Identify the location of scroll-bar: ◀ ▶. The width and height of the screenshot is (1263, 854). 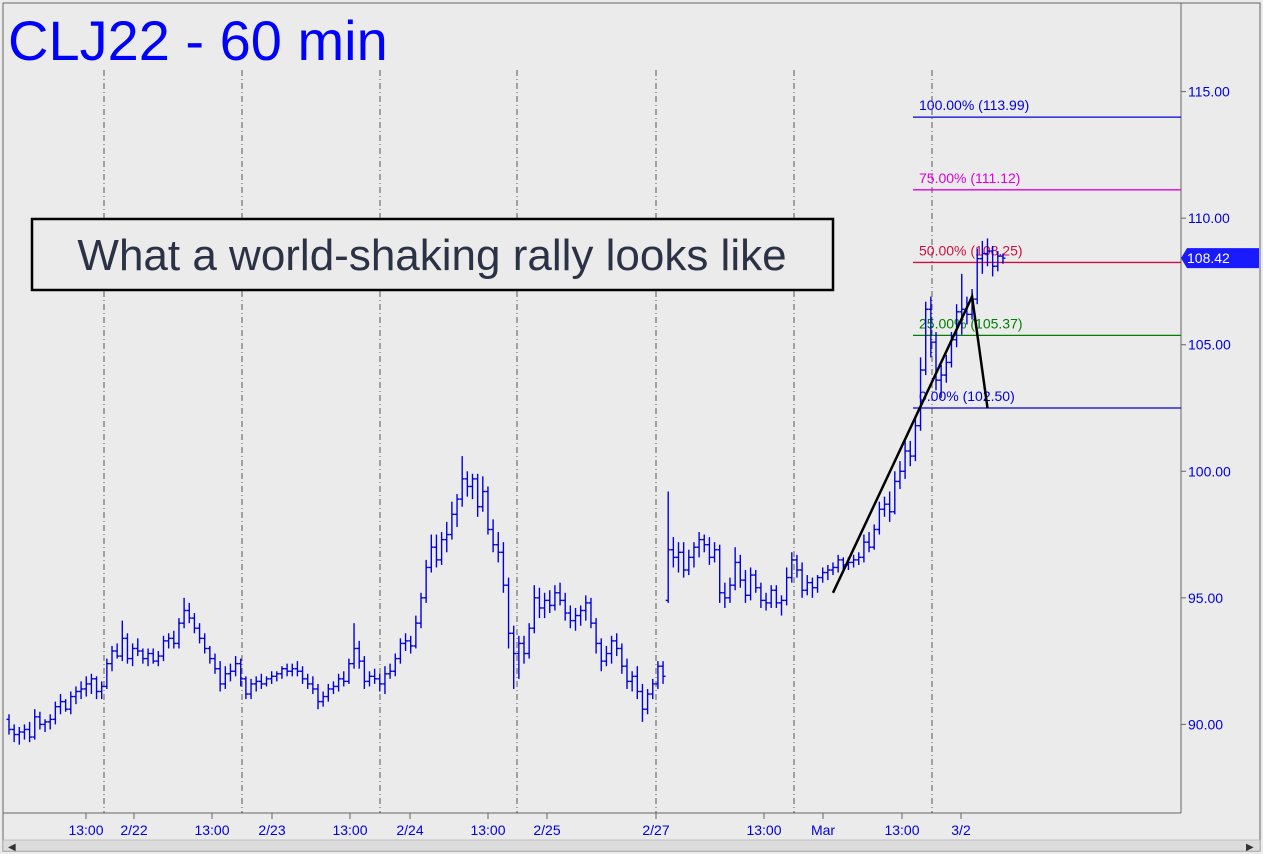
(631, 846).